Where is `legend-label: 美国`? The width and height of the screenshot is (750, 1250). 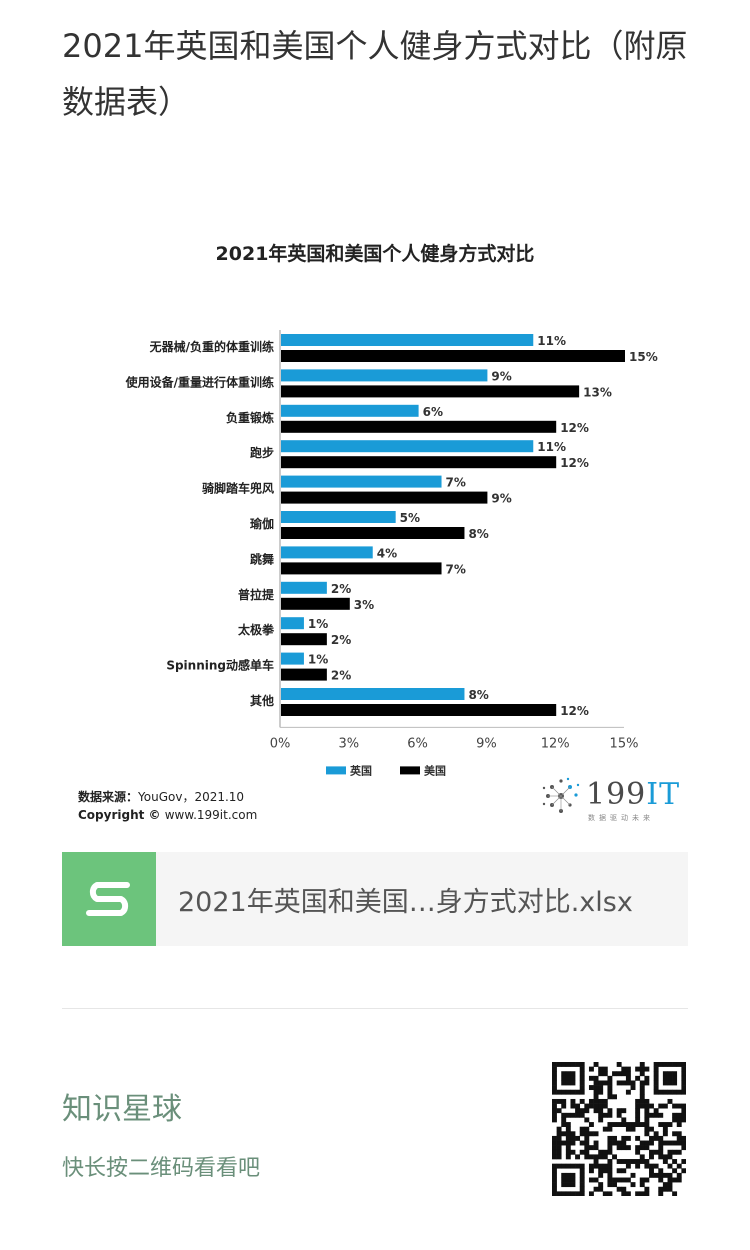 legend-label: 美国 is located at coordinates (435, 770).